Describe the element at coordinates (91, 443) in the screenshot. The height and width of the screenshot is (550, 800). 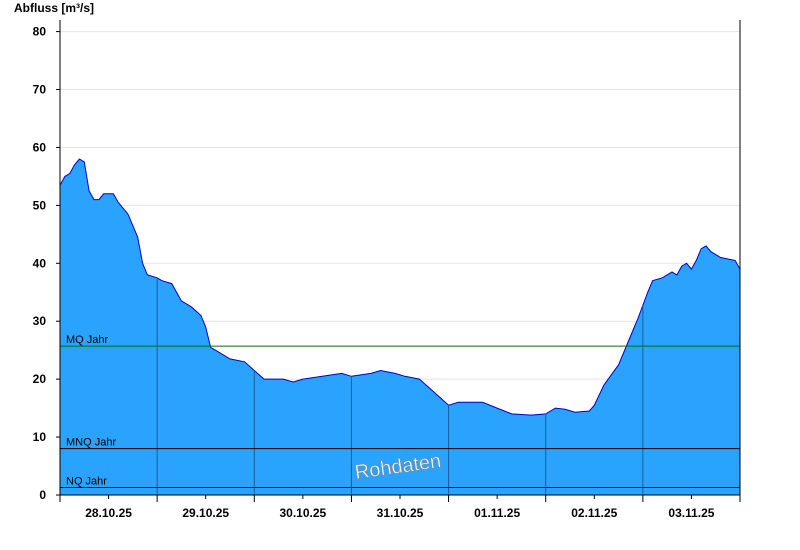
I see `reference-line-label: MNQ Jahr` at that location.